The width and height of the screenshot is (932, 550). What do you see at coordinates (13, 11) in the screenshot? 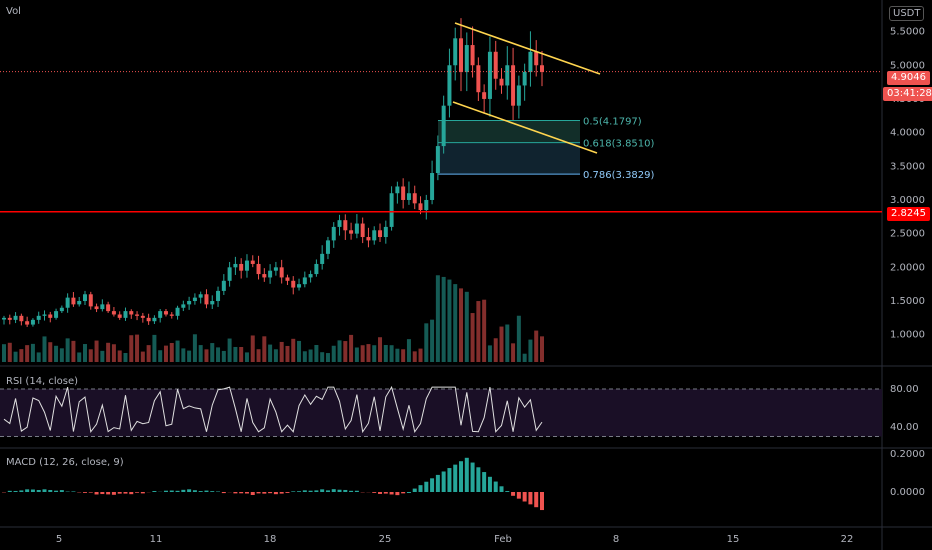
I see `volume-label: Vol` at bounding box center [13, 11].